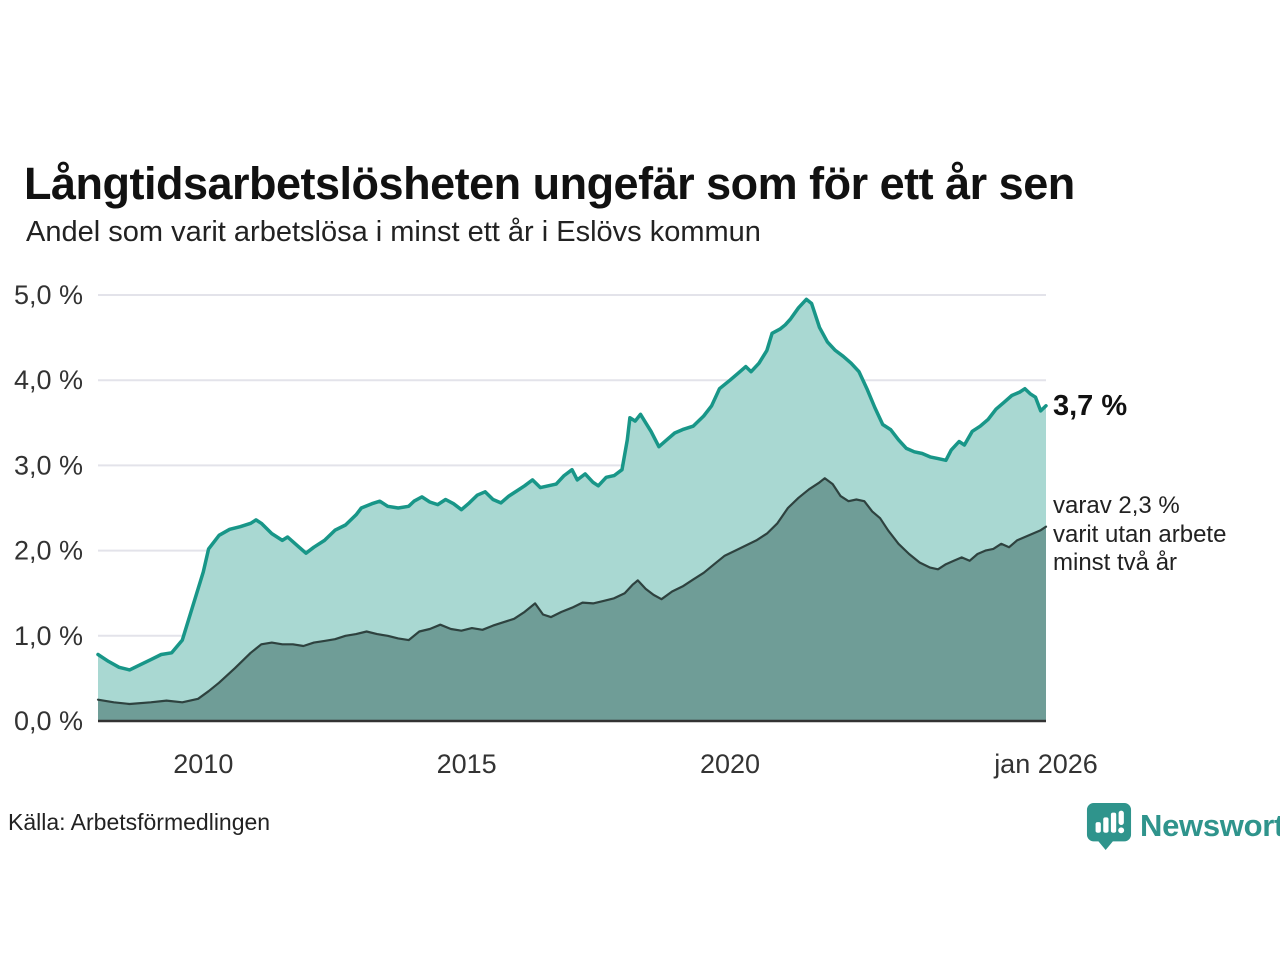  What do you see at coordinates (203, 764) in the screenshot?
I see `x-tick-label: 2010` at bounding box center [203, 764].